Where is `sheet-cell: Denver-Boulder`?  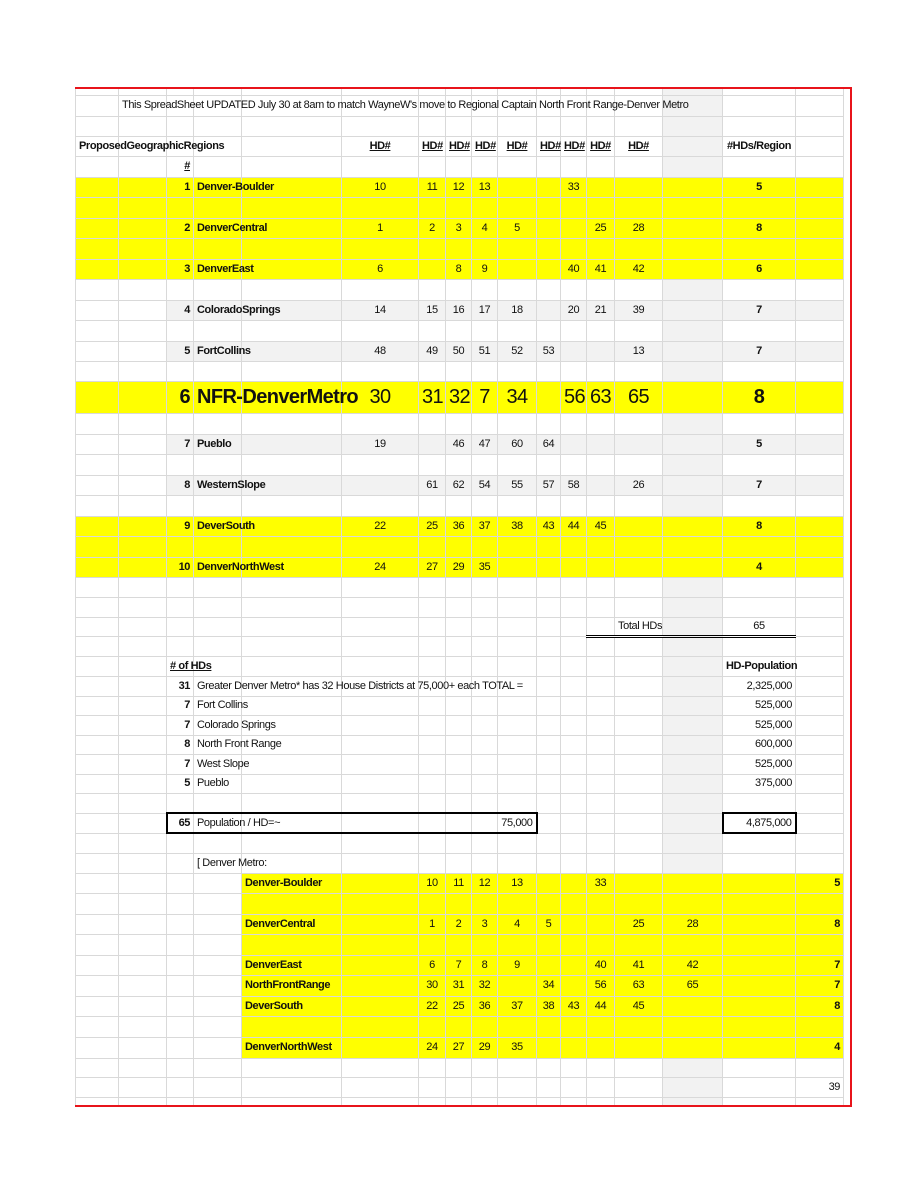 sheet-cell: Denver-Boulder is located at coordinates (233, 187).